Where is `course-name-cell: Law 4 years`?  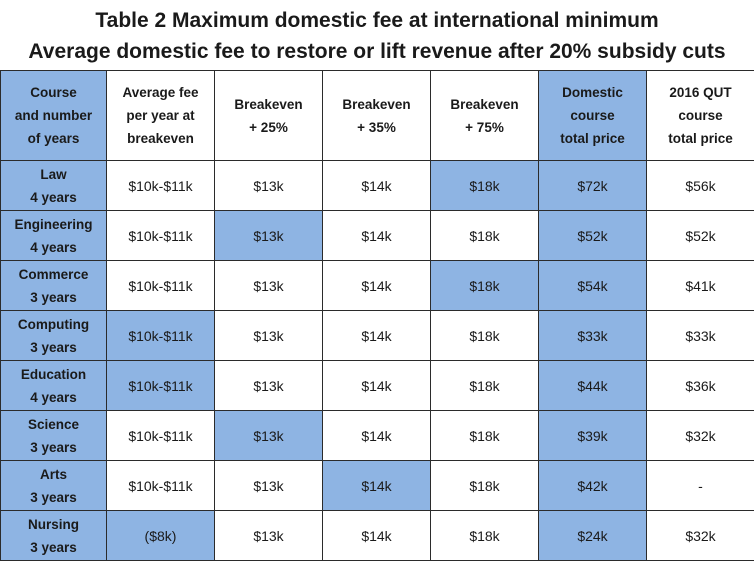 course-name-cell: Law 4 years is located at coordinates (53, 185).